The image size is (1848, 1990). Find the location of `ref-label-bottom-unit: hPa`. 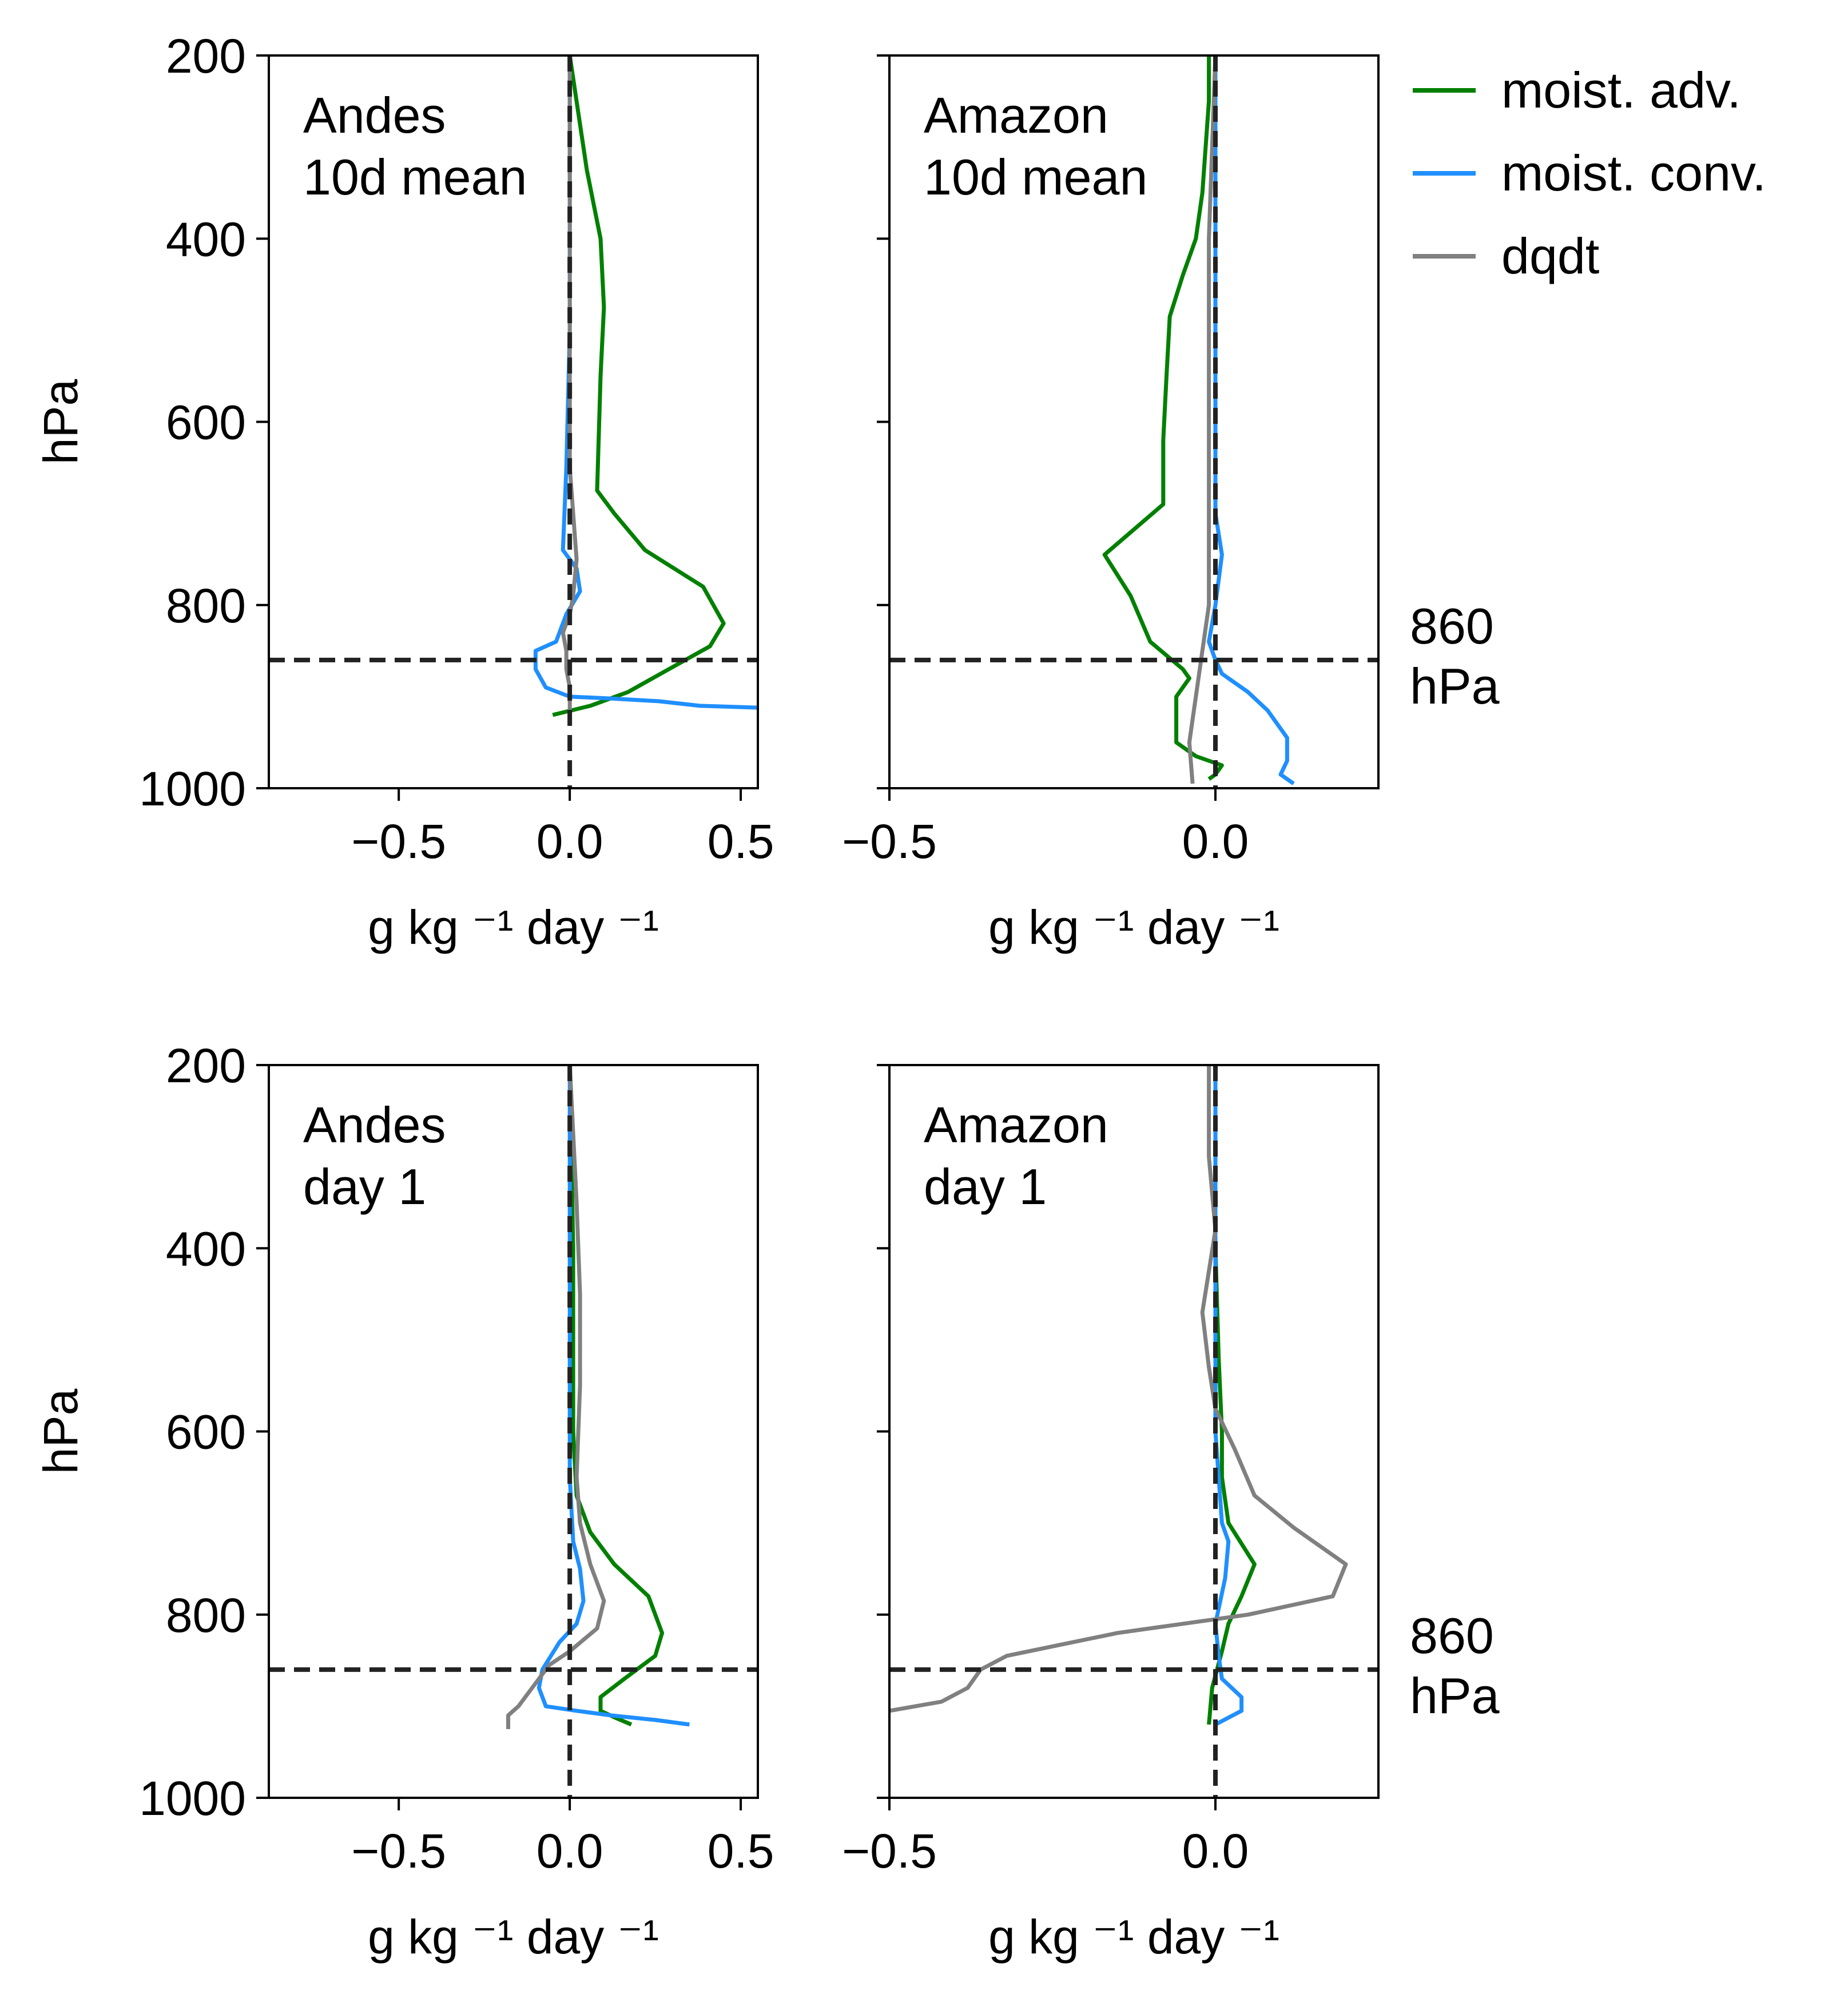

ref-label-bottom-unit: hPa is located at coordinates (1455, 1695).